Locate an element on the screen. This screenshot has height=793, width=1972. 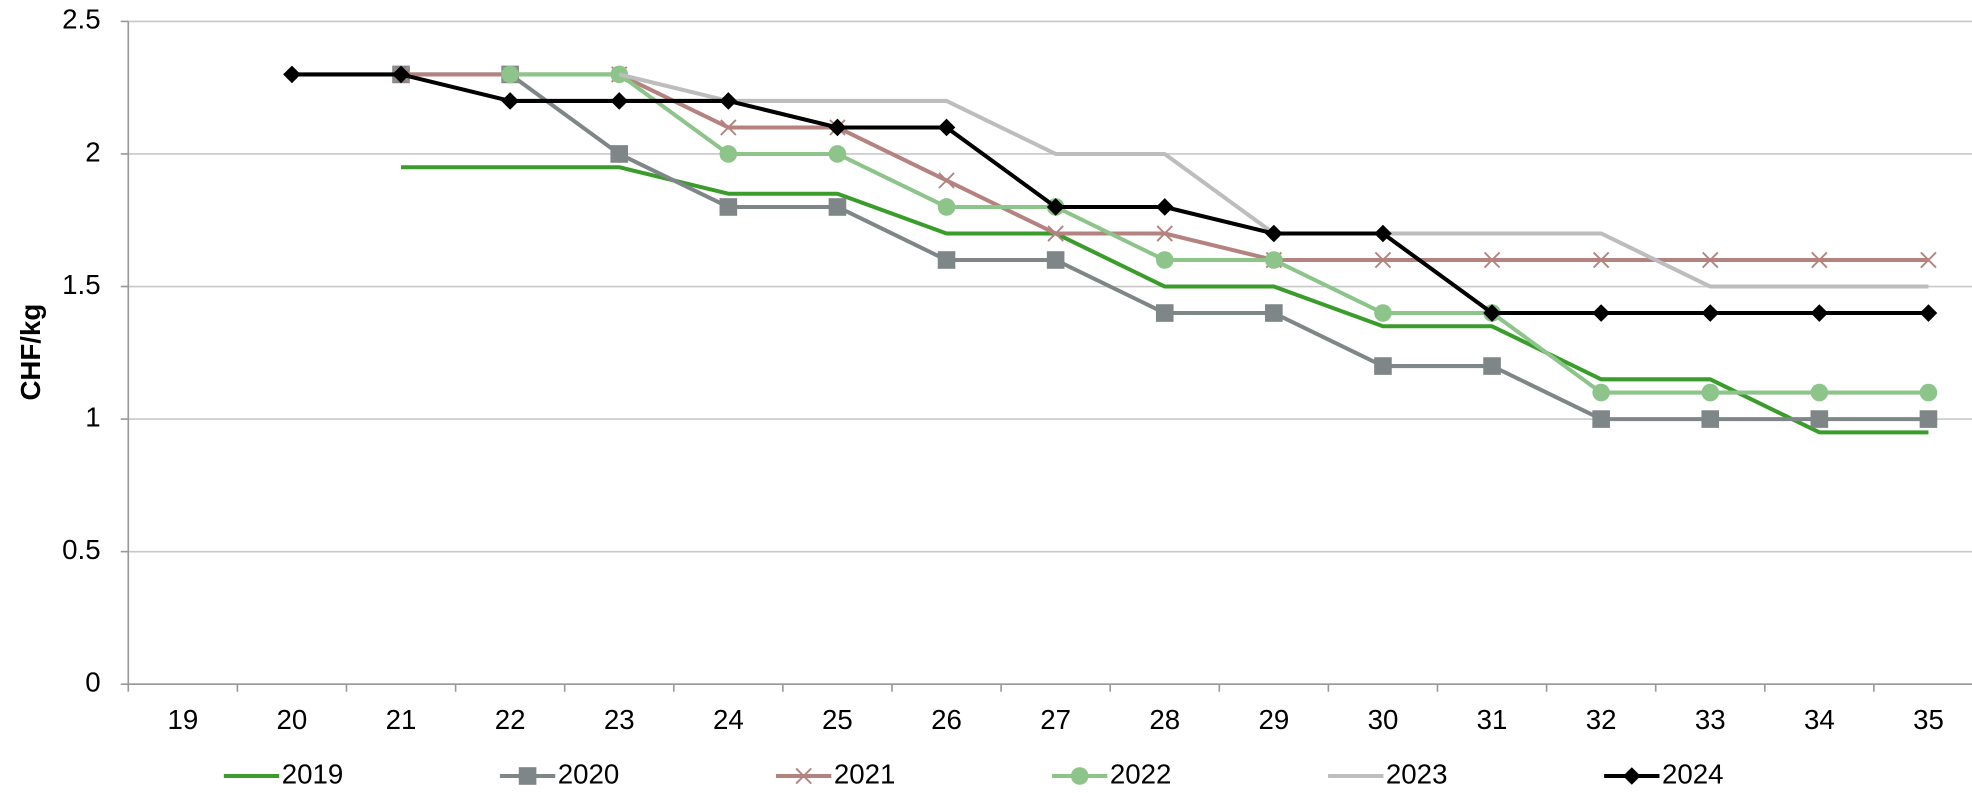
x-tick-label: 20 is located at coordinates (292, 719).